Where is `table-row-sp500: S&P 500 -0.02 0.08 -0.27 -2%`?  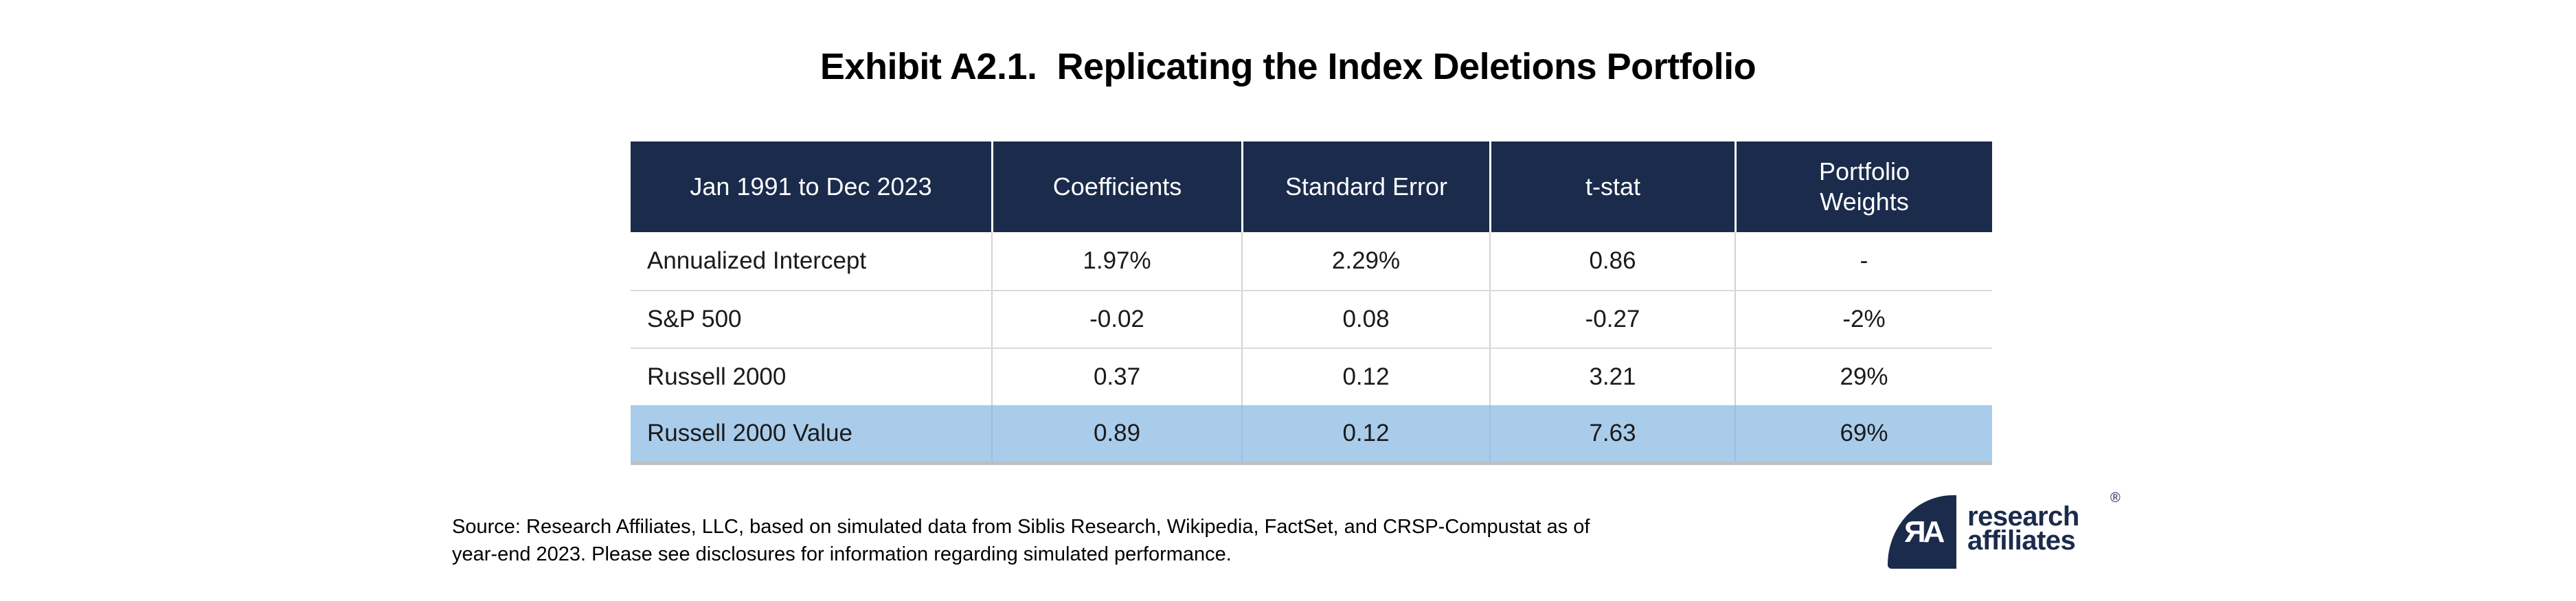
table-row-sp500: S&P 500 -0.02 0.08 -0.27 -2% is located at coordinates (1311, 319).